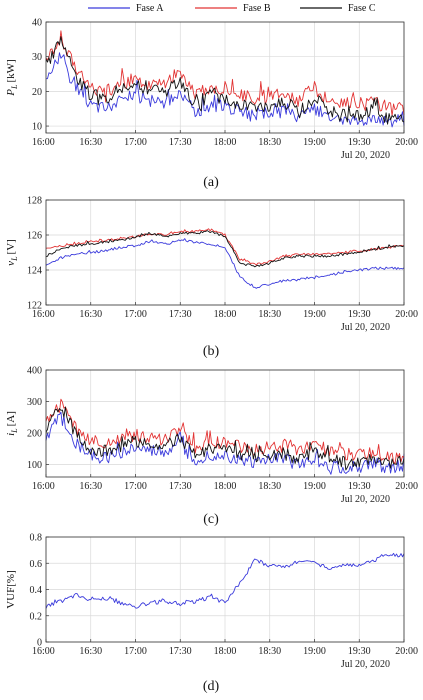 This screenshot has height=700, width=423. I want to click on y-axis-label-unit: [%], so click(11, 578).